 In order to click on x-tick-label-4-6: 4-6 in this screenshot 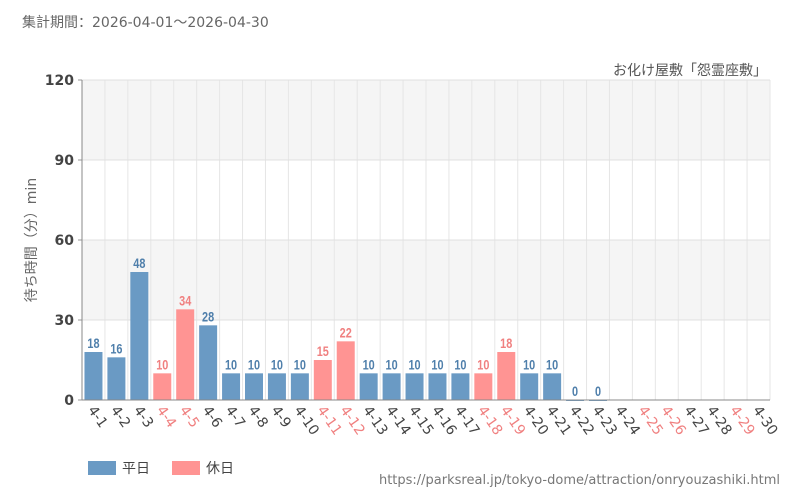, I will do `click(212, 417)`.